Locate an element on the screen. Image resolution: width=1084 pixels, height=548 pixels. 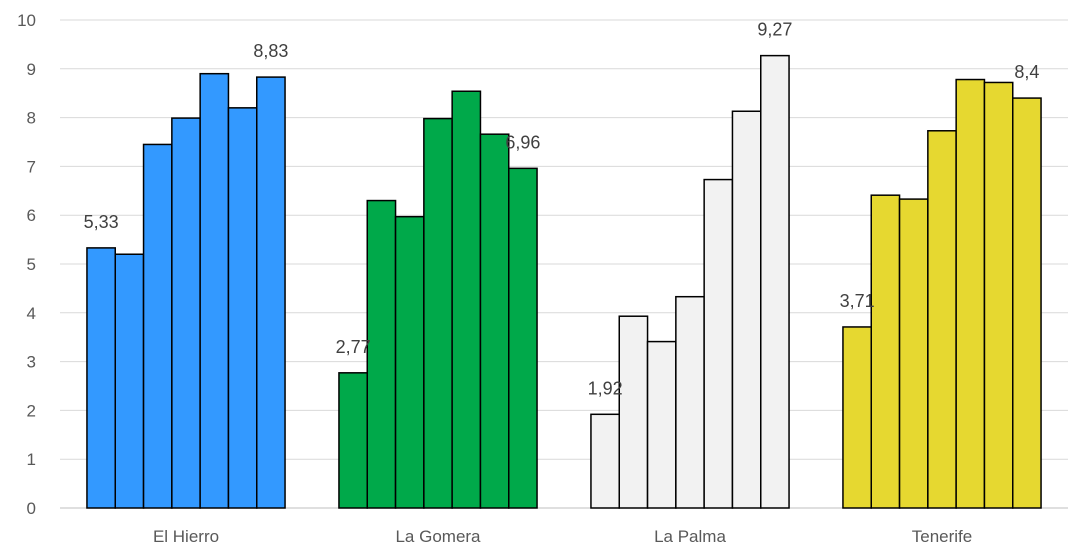
y-tick-label: 8 is located at coordinates (31, 118).